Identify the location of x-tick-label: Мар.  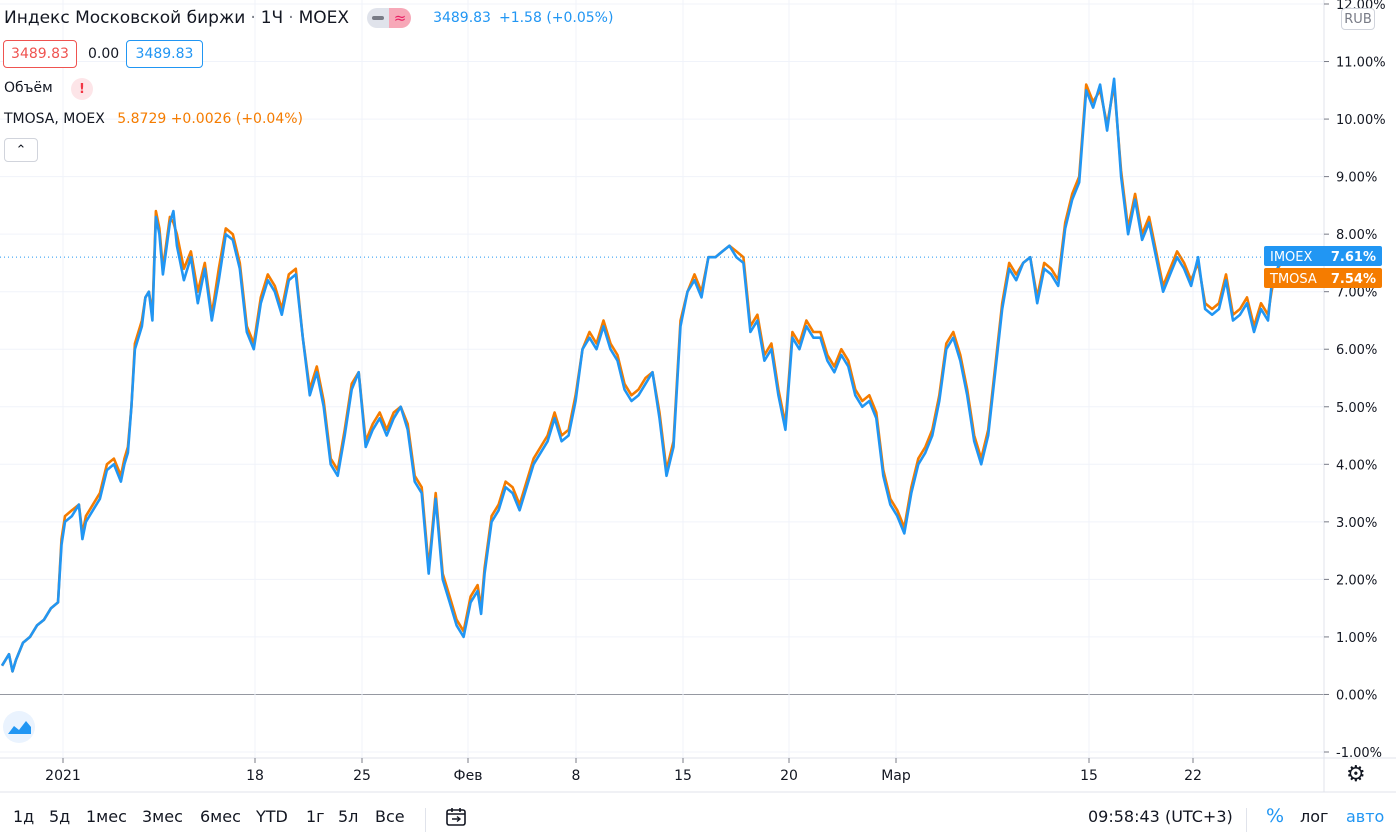
(896, 776).